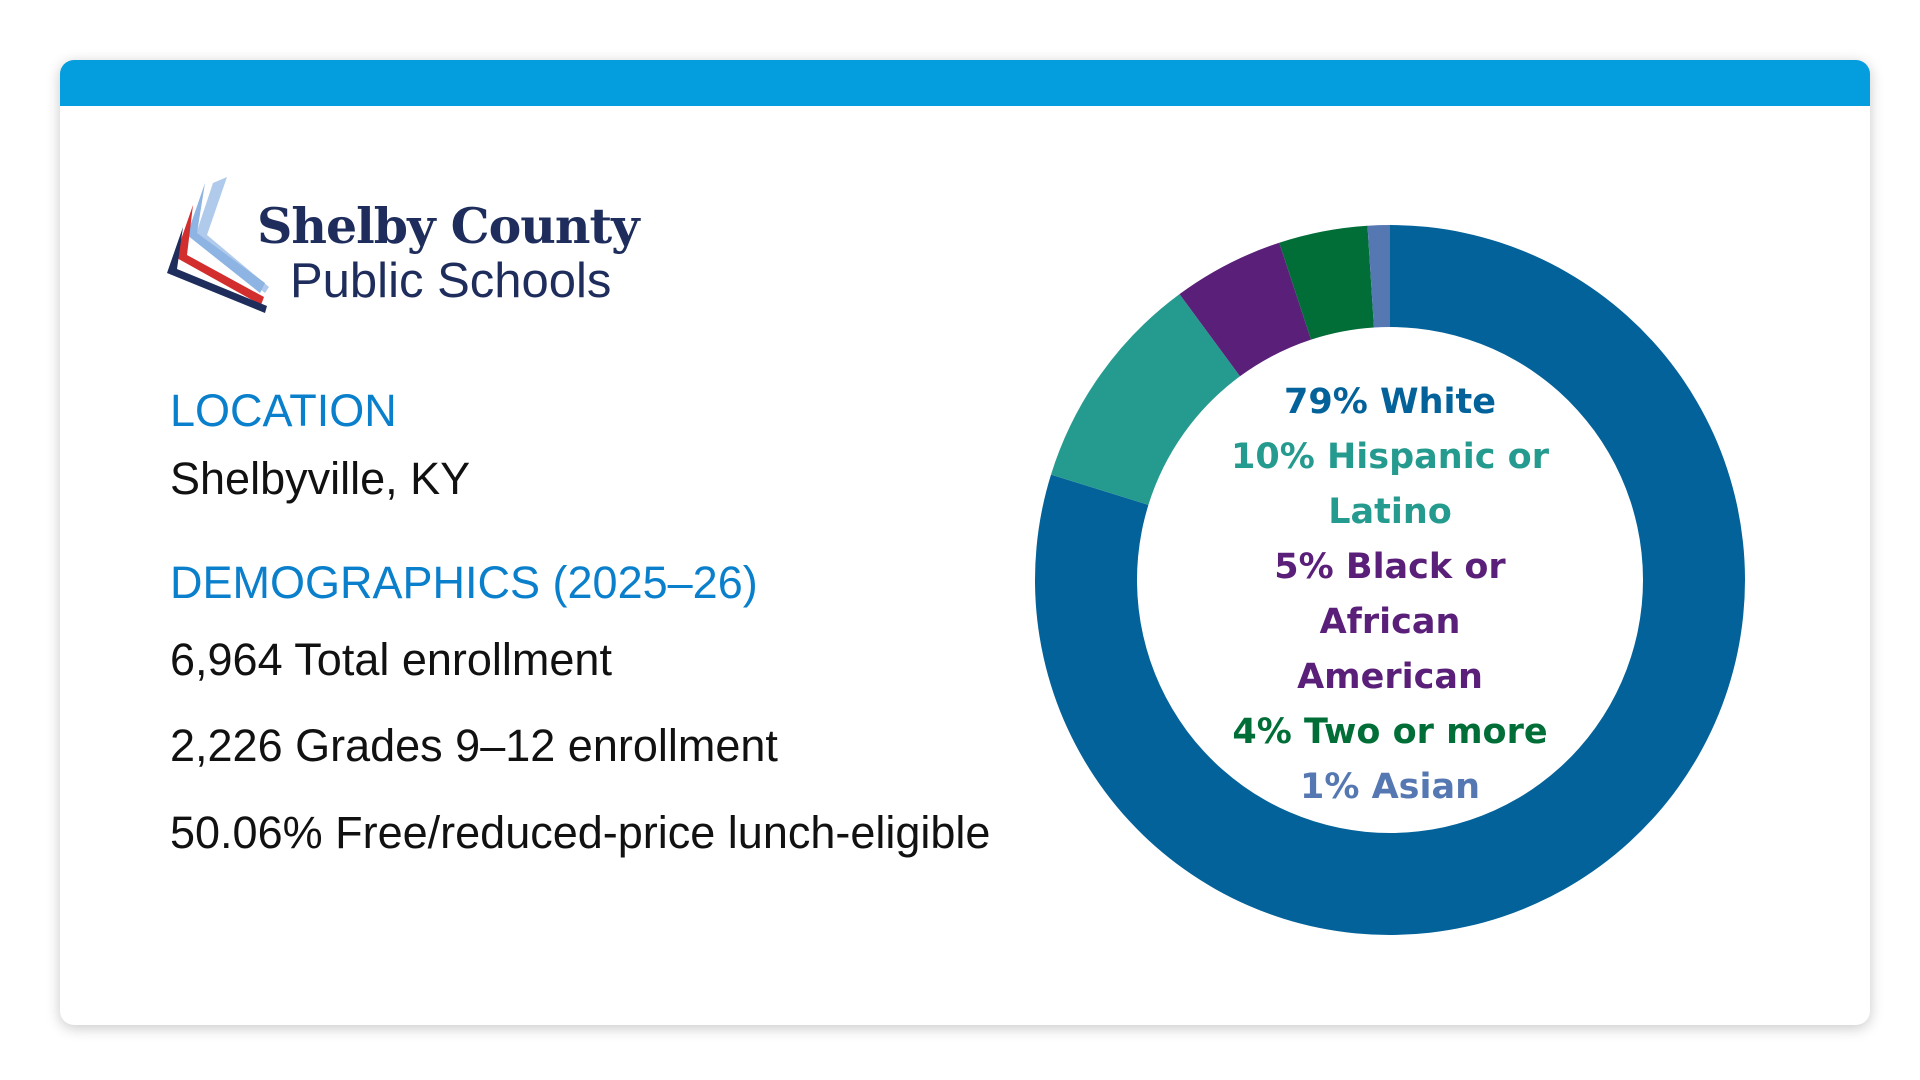 The height and width of the screenshot is (1080, 1920). What do you see at coordinates (448, 226) in the screenshot?
I see `logo-name-line1: Shelby County` at bounding box center [448, 226].